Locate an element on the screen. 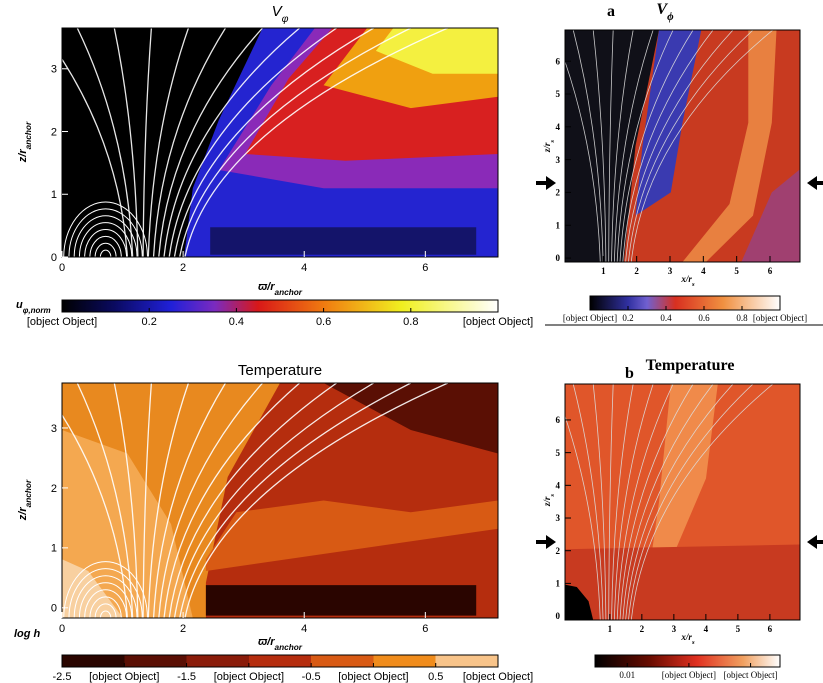  colorbar-label-main: u is located at coordinates (19, 305).